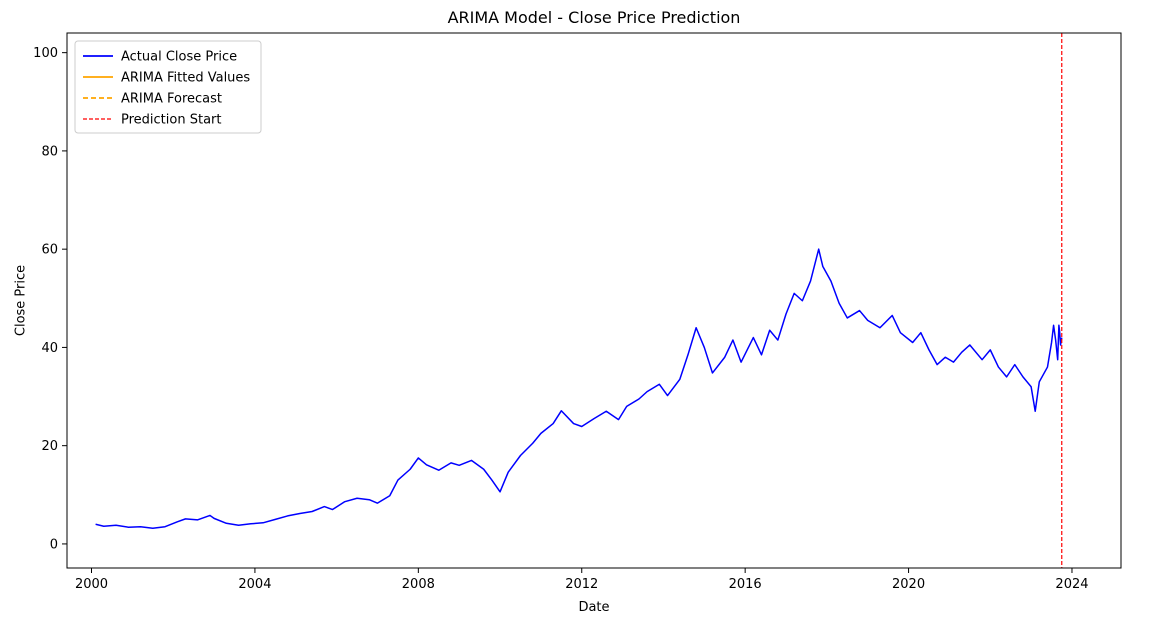 The width and height of the screenshot is (1160, 624). I want to click on legend-label-fitted: ARIMA Fitted Values, so click(185, 78).